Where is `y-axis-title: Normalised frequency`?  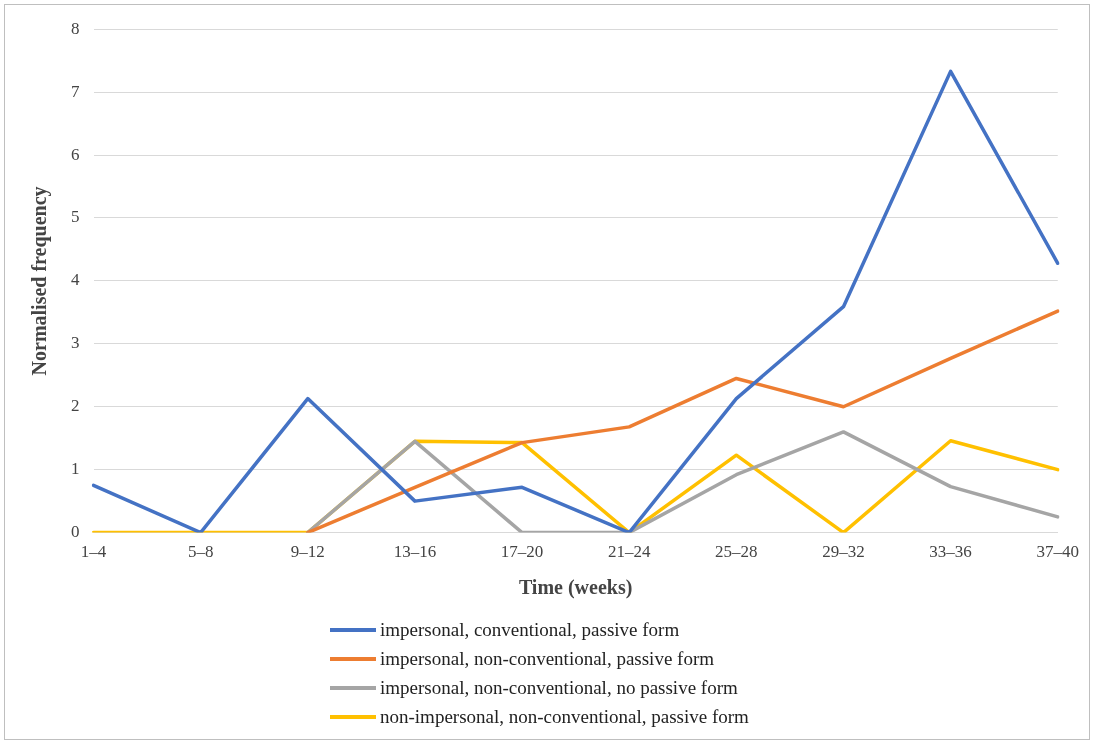
y-axis-title: Normalised frequency is located at coordinates (40, 281).